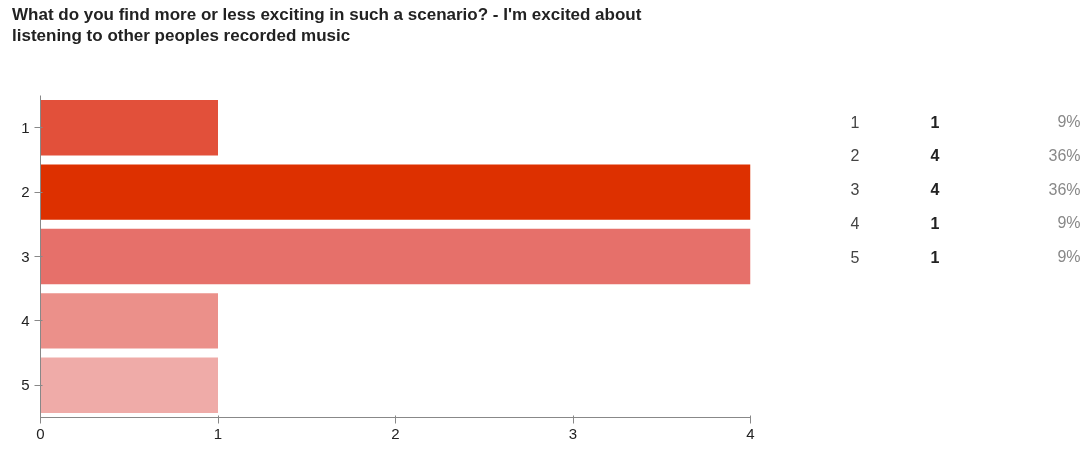 The width and height of the screenshot is (1088, 454). What do you see at coordinates (935, 257) in the screenshot?
I see `category-label: 1` at bounding box center [935, 257].